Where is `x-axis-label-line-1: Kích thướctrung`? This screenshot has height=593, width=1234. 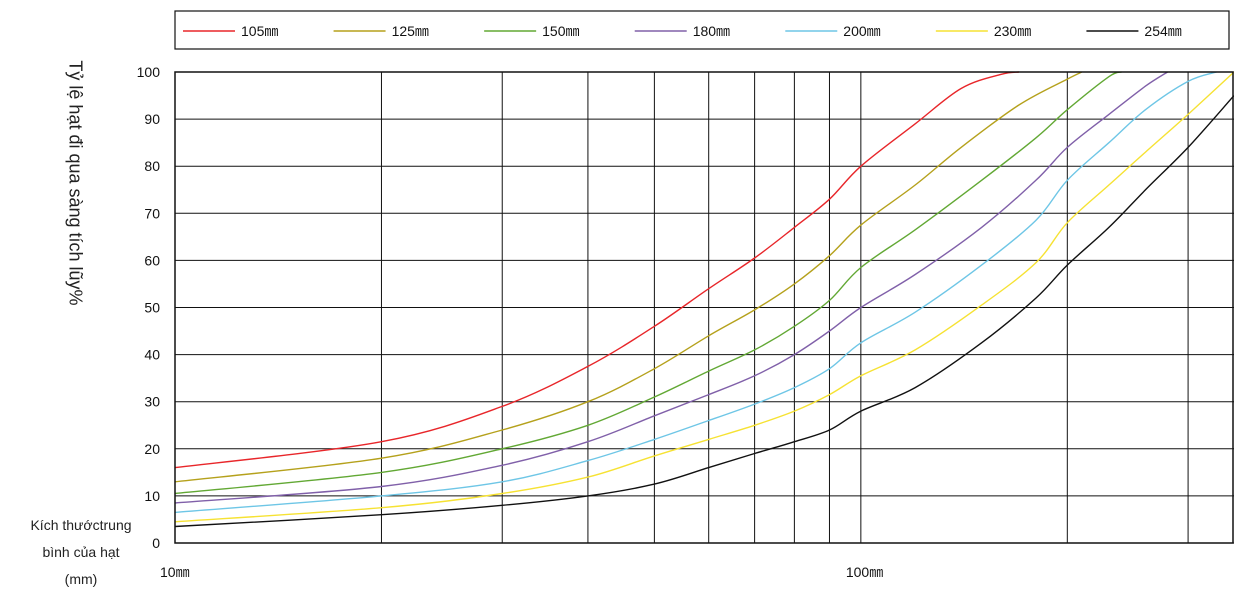 x-axis-label-line-1: Kích thướctrung is located at coordinates (81, 525).